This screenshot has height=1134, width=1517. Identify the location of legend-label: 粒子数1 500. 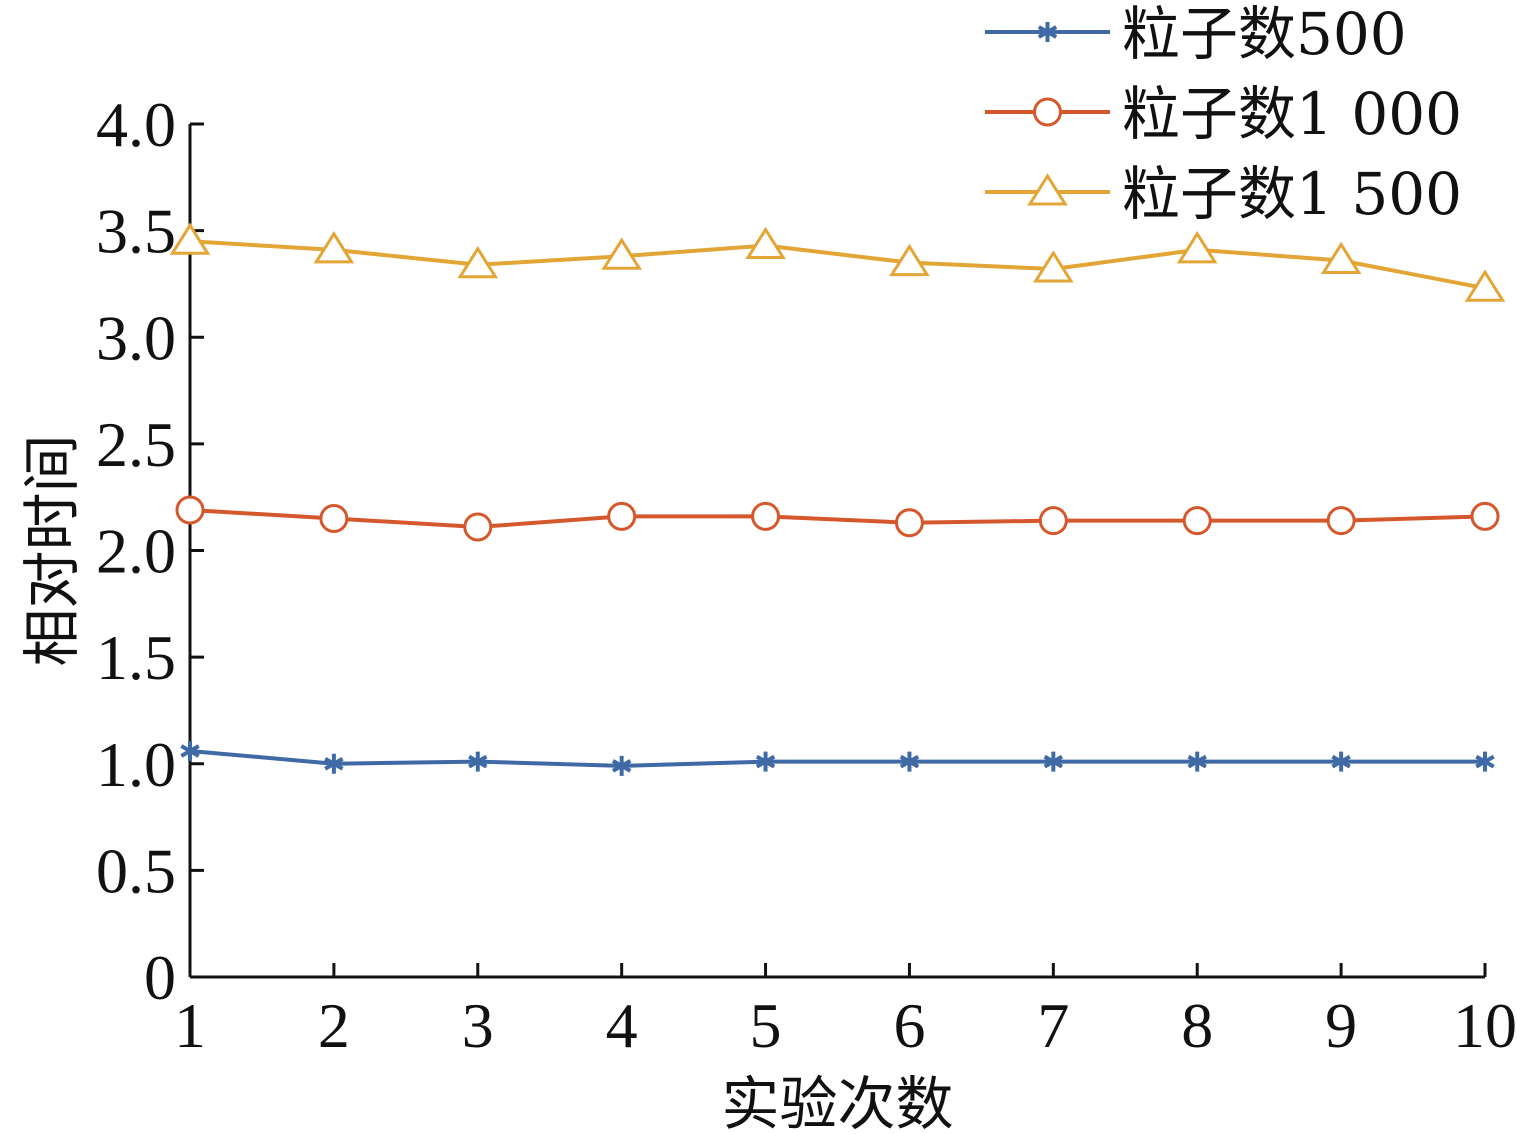
(1292, 194).